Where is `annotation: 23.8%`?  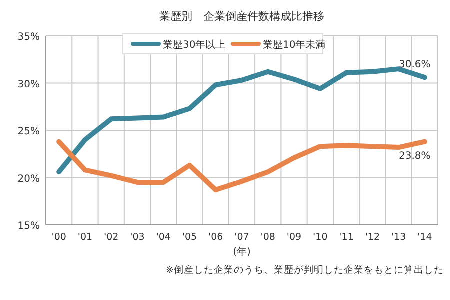
annotation: 23.8% is located at coordinates (415, 156).